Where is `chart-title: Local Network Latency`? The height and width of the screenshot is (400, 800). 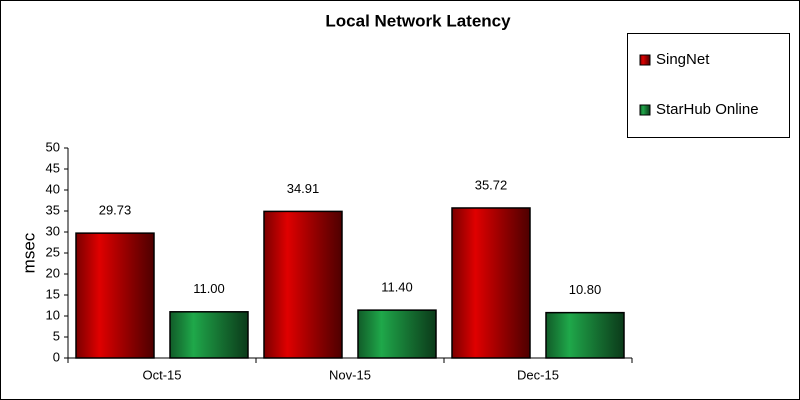 chart-title: Local Network Latency is located at coordinates (418, 20).